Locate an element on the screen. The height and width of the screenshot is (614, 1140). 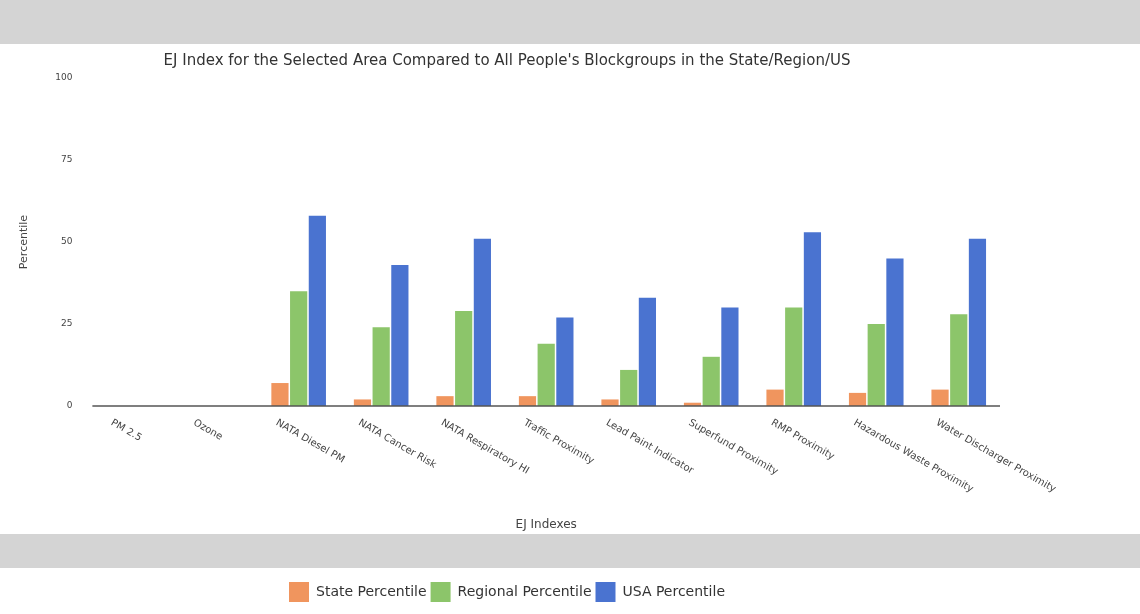
legend-label: USA Percentile is located at coordinates (673, 590).